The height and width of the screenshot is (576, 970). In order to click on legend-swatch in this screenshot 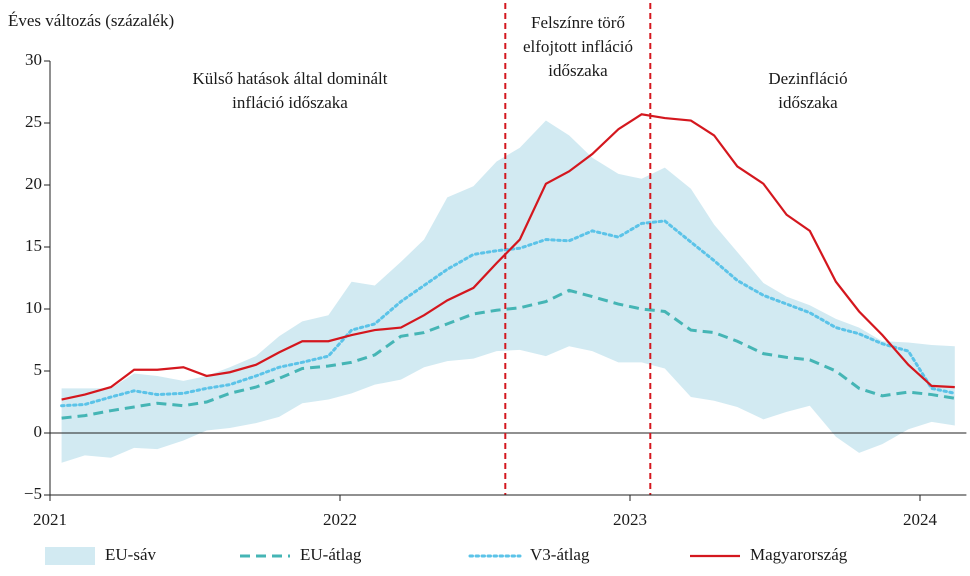, I will do `click(70, 556)`.